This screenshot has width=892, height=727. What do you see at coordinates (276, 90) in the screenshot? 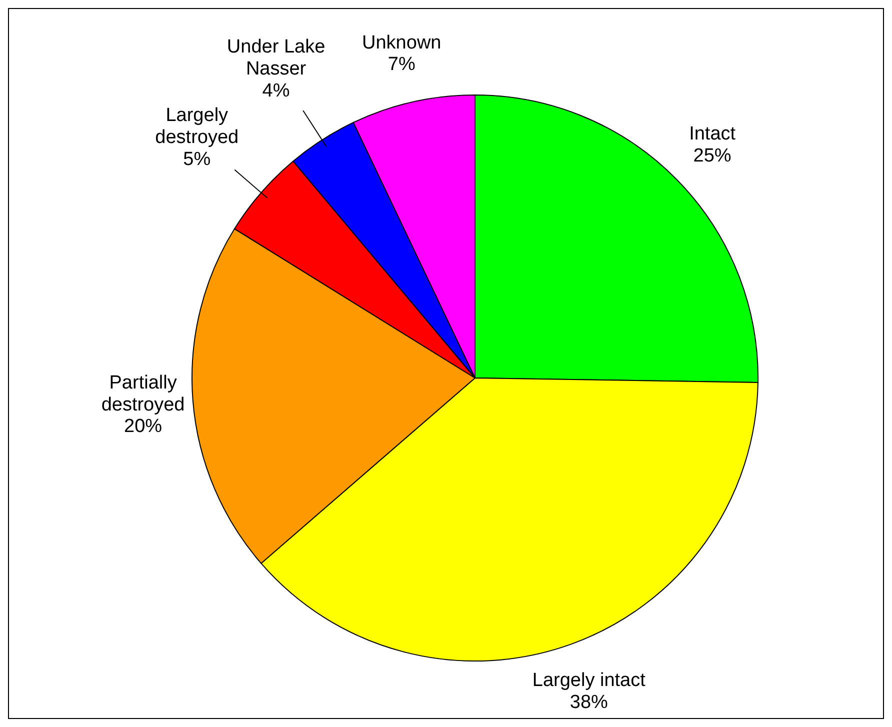
I see `data-label: 4%` at bounding box center [276, 90].